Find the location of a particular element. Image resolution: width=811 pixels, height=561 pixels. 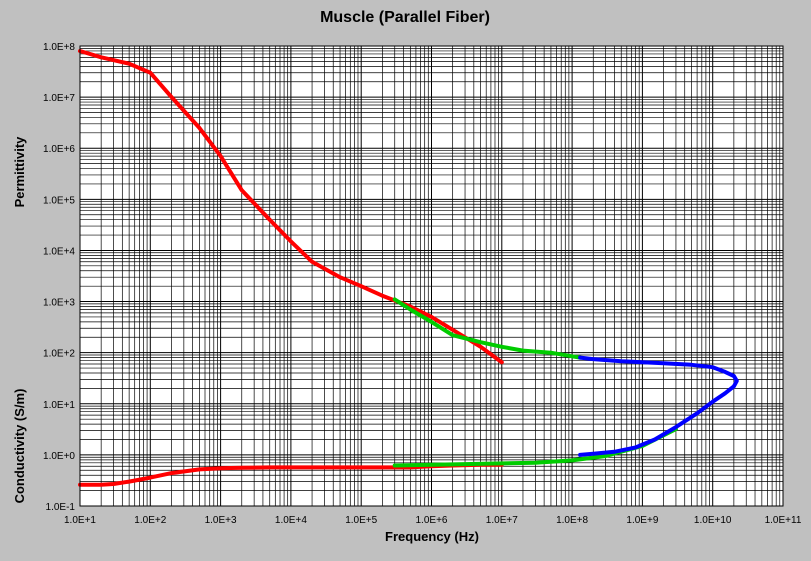

x-tick-label: 1.0E+6 is located at coordinates (432, 520).